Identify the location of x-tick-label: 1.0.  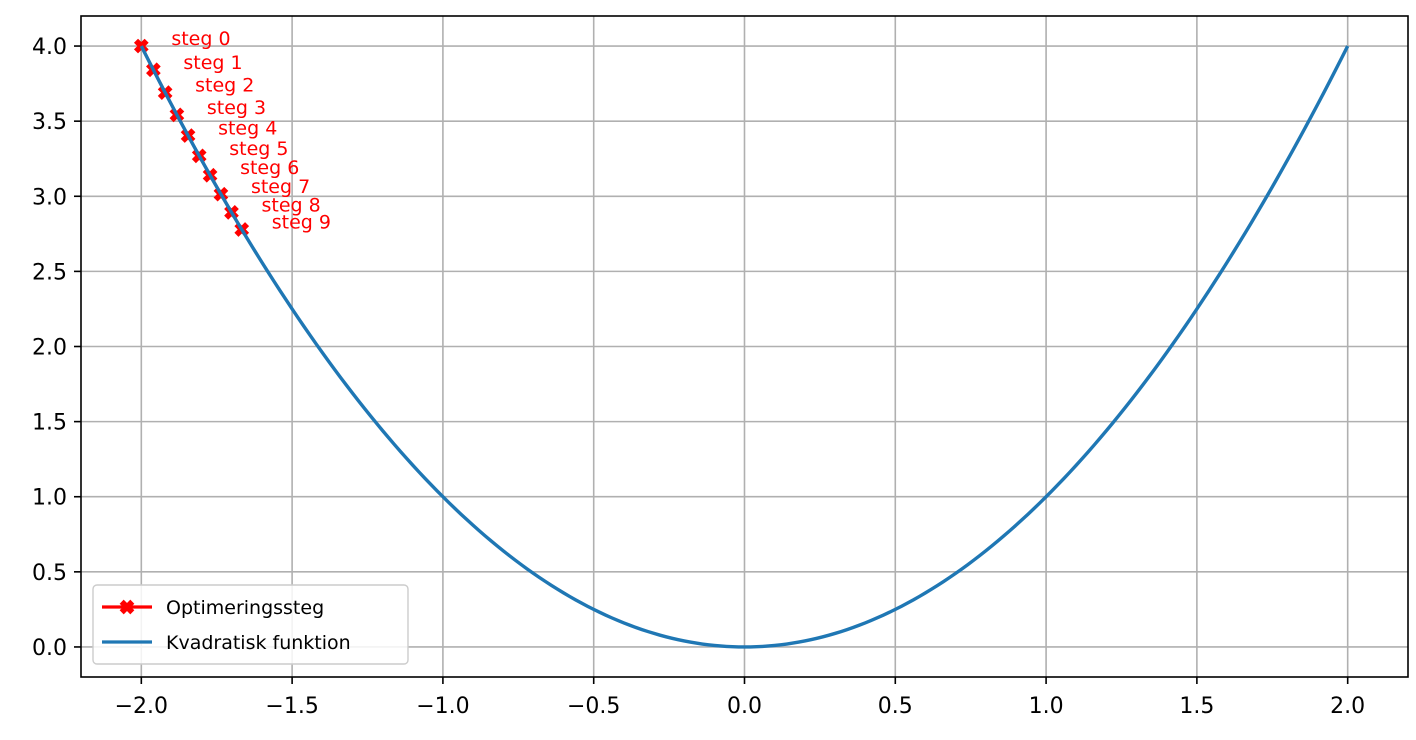
(1046, 706).